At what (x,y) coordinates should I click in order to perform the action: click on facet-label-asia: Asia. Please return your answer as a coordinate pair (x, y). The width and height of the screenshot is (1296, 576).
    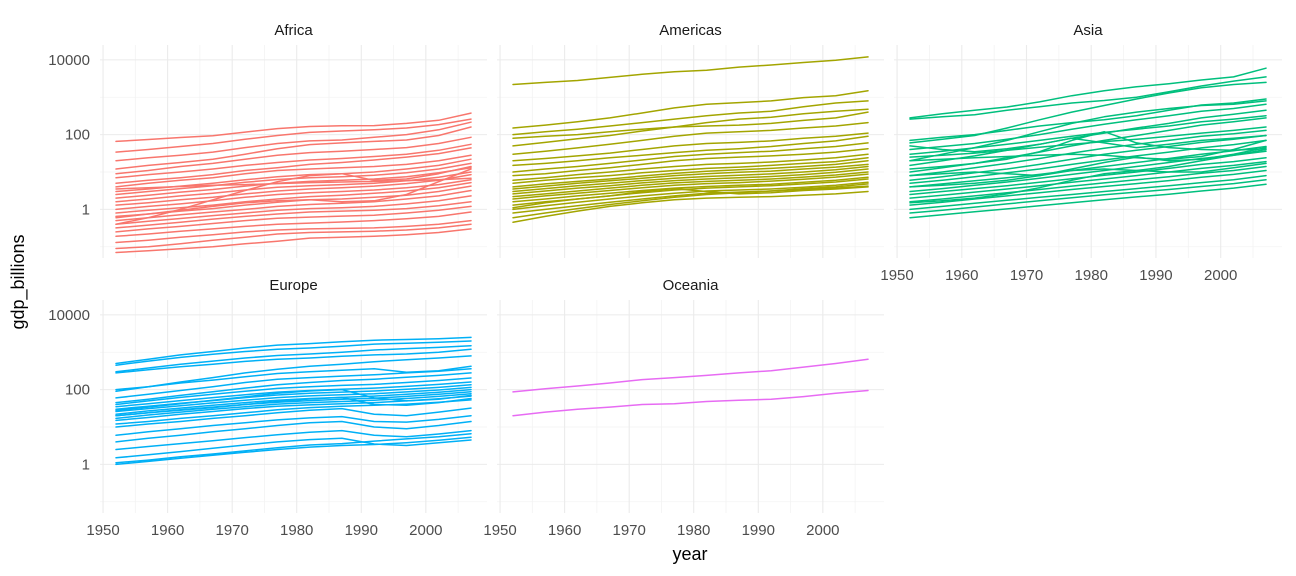
    Looking at the image, I should click on (1088, 30).